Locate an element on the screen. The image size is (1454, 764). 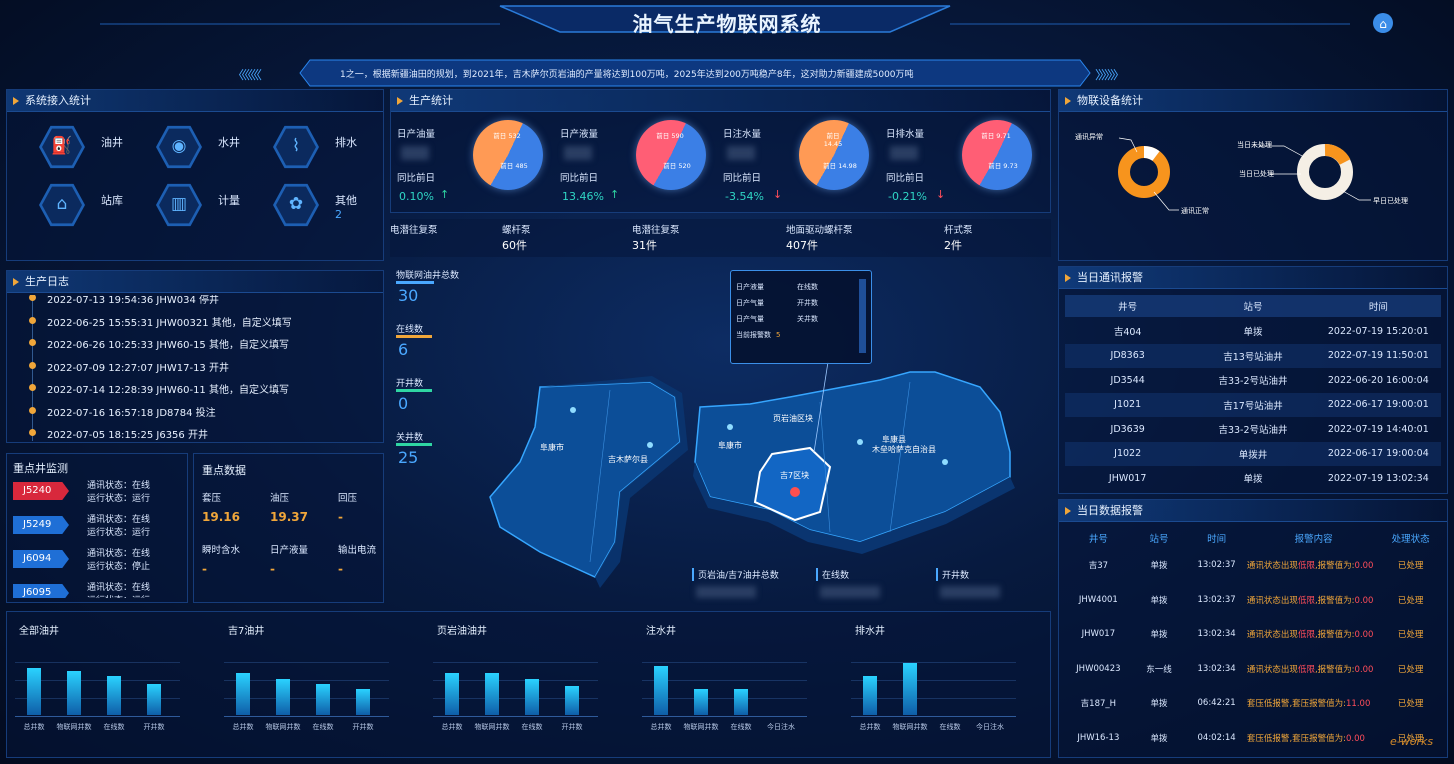
log-entry: 2022-06-26 10:25:33 JHW60-15 其他，自定义填写 is located at coordinates (192, 342).